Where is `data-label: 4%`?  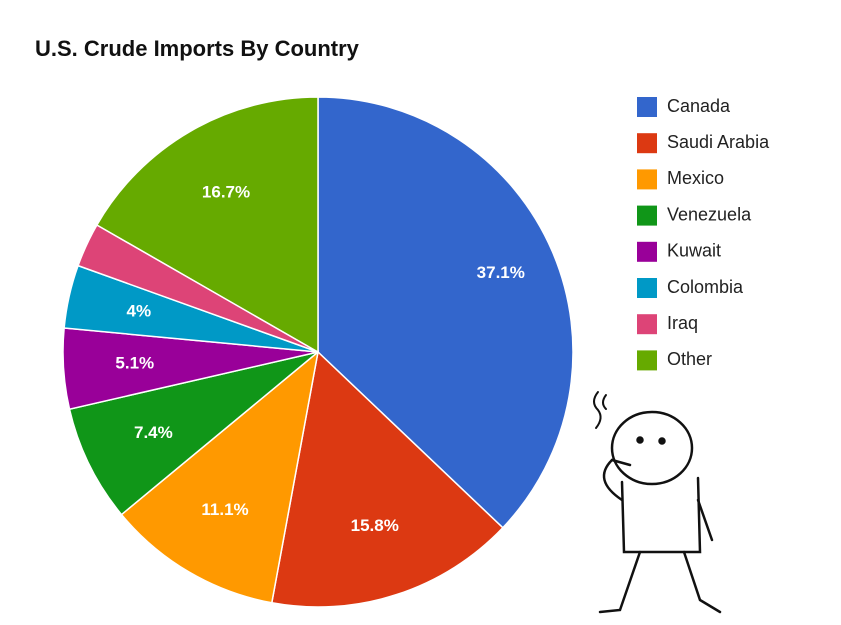 data-label: 4% is located at coordinates (139, 310).